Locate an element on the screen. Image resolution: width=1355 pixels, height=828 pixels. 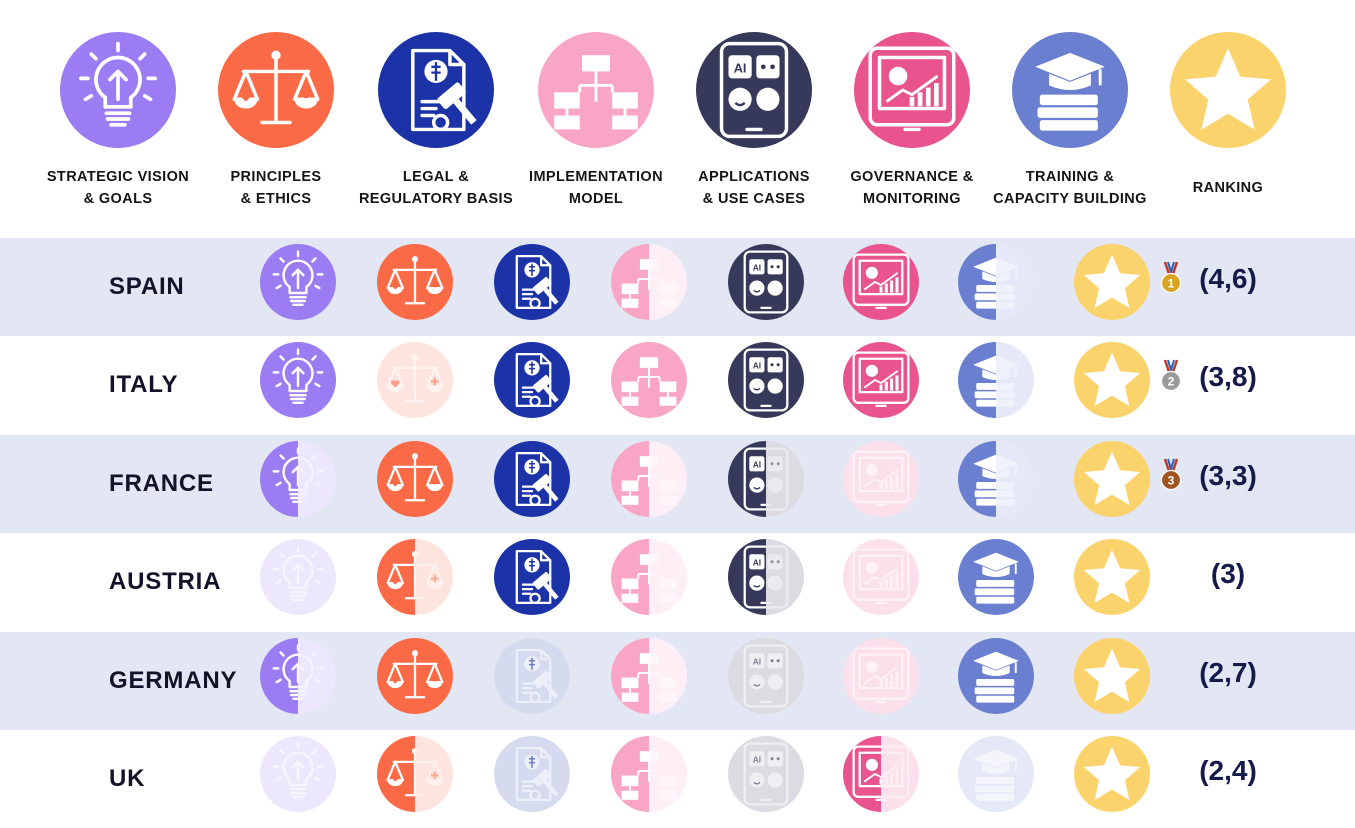
header-label-ethics: PRINCIPLES & ETHICS is located at coordinates (276, 188).